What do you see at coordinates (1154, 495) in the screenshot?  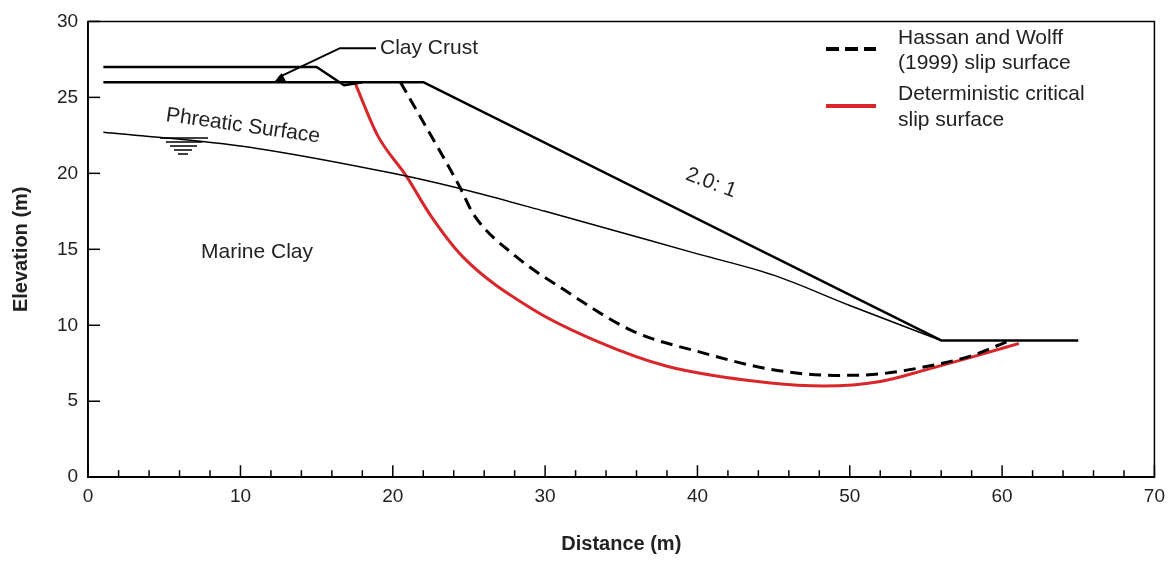 I see `x-tick-label: 70` at bounding box center [1154, 495].